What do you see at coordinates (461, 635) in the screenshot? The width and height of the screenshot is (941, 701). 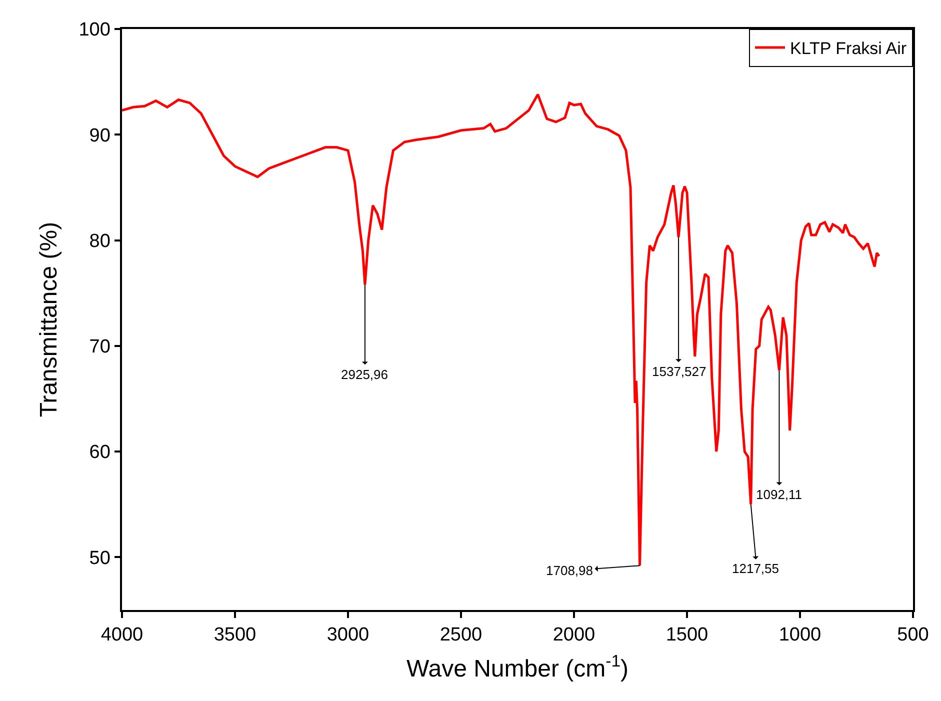 I see `x-tick-label: 2500` at bounding box center [461, 635].